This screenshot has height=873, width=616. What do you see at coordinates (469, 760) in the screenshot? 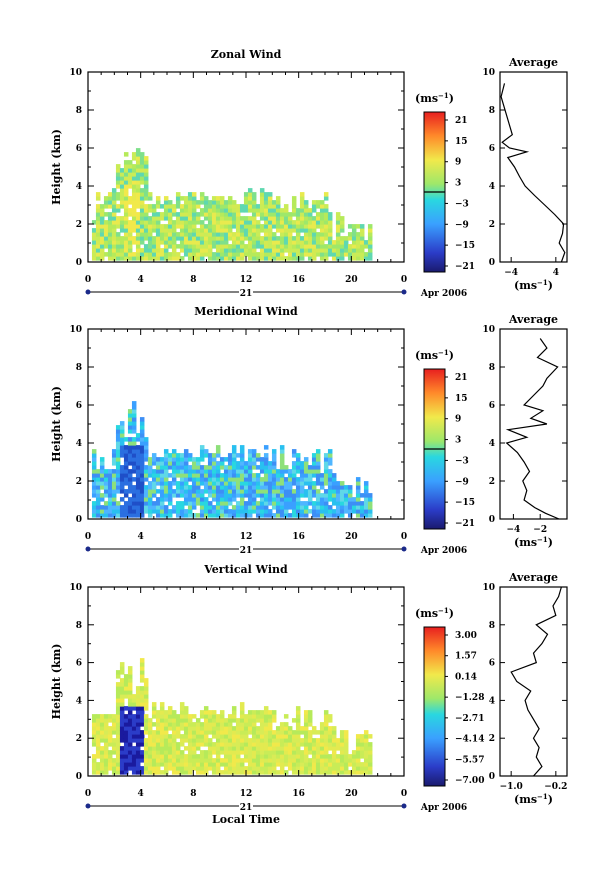
I see `colorbar-tick-label: −5.57` at bounding box center [469, 760].